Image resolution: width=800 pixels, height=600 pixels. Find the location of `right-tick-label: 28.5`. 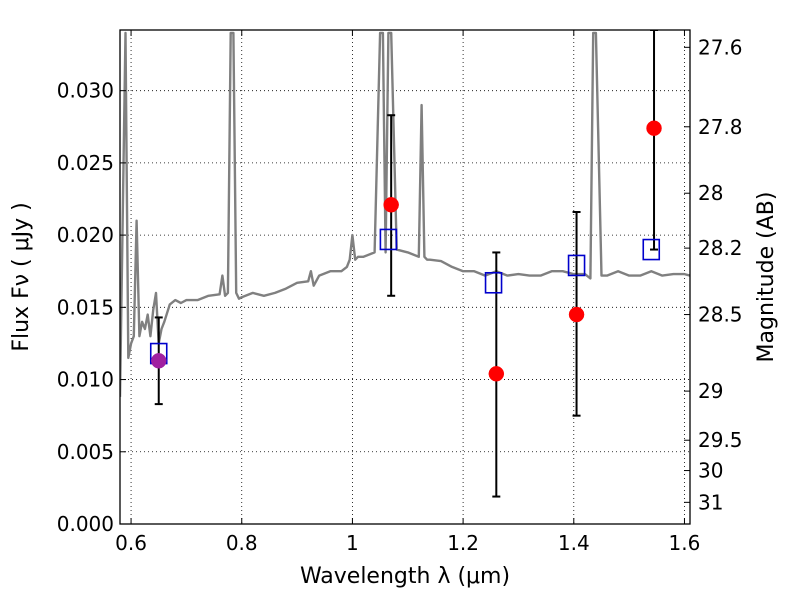

right-tick-label: 28.5 is located at coordinates (720, 315).